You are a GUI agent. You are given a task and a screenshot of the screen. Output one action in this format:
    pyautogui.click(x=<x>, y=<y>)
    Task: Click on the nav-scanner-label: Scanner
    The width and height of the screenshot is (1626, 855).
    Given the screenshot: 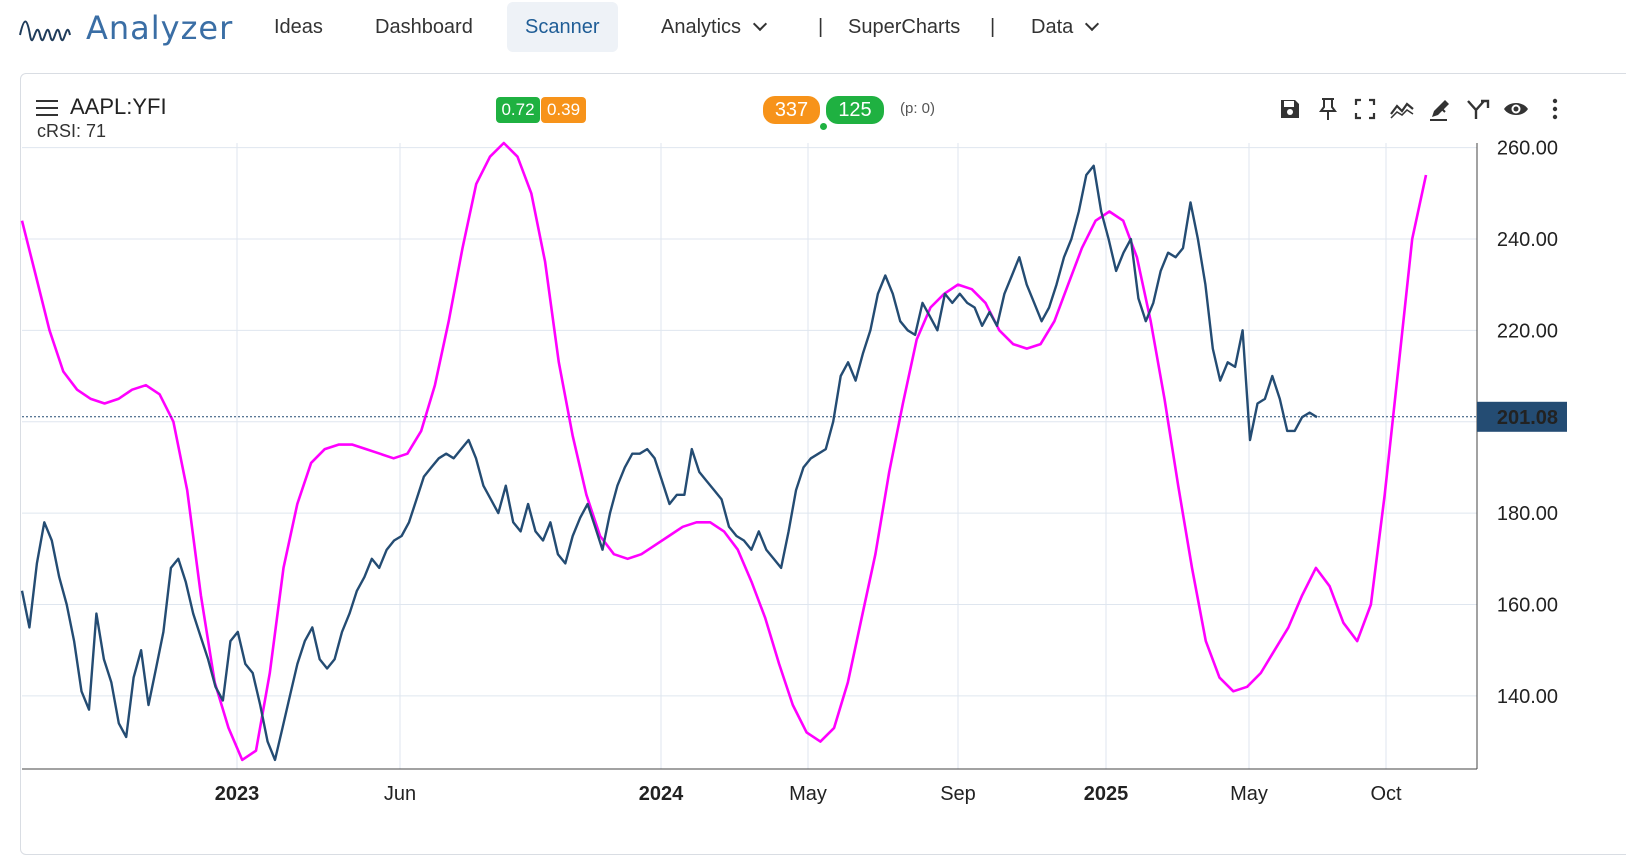 What is the action you would take?
    pyautogui.click(x=562, y=27)
    